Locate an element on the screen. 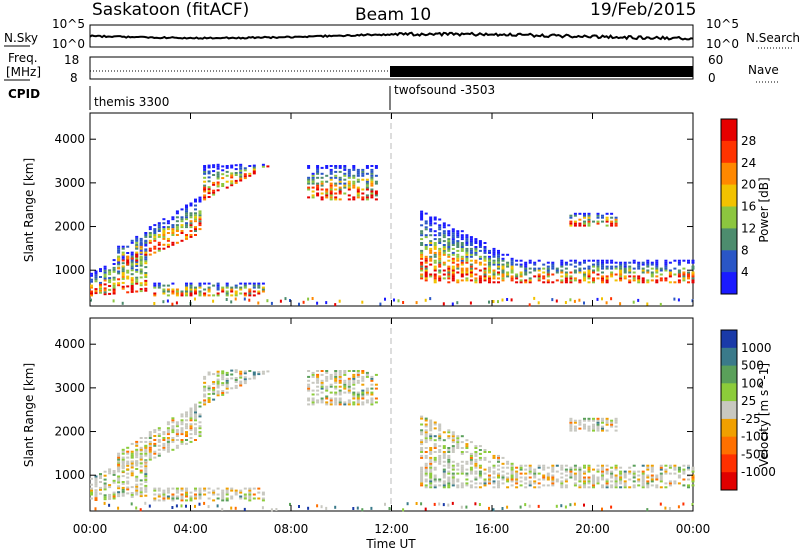  freq-tick-bottom: 8 is located at coordinates (74, 78).